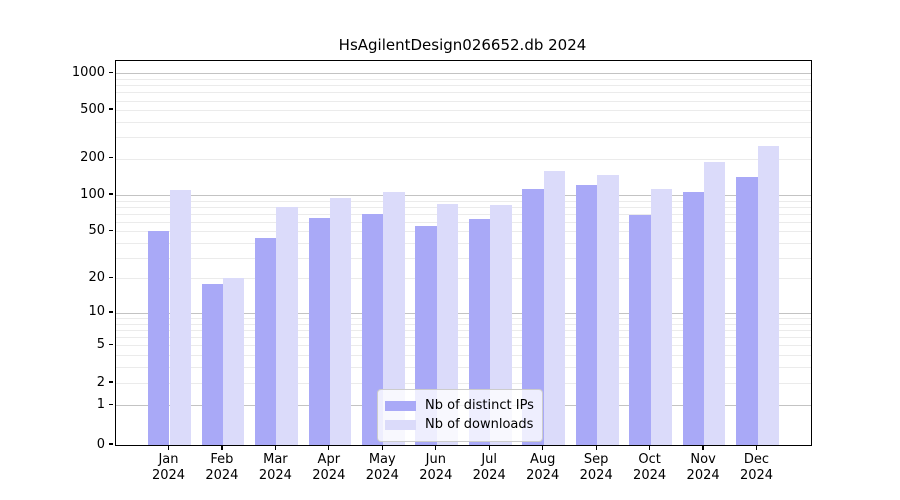  I want to click on x-tick-label-dec: Dec 2024, so click(756, 467).